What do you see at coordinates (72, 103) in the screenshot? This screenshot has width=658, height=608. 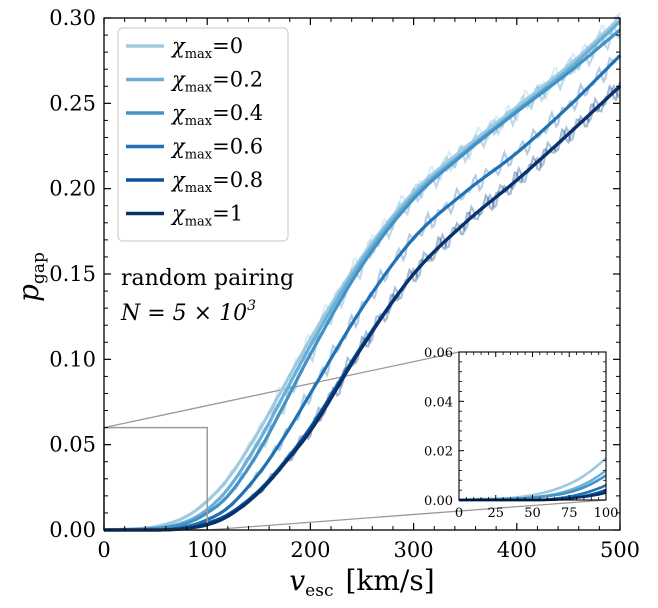 I see `y-tick-label: 0.25` at bounding box center [72, 103].